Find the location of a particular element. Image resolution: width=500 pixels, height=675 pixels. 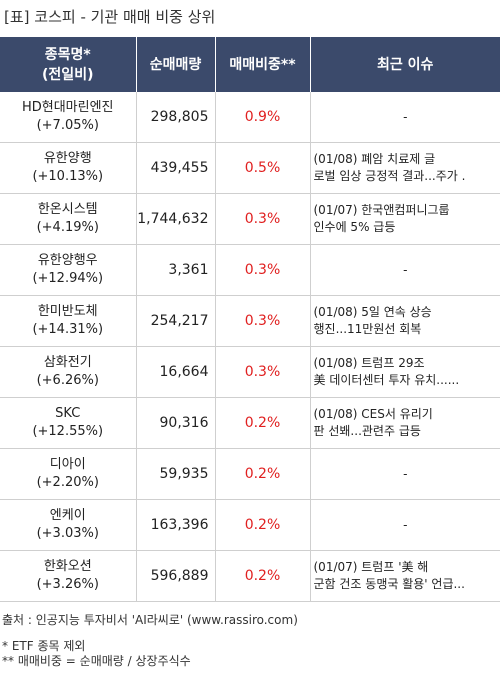

stock-cell: HD현대마린엔진 (+7.05%) is located at coordinates (68, 117).